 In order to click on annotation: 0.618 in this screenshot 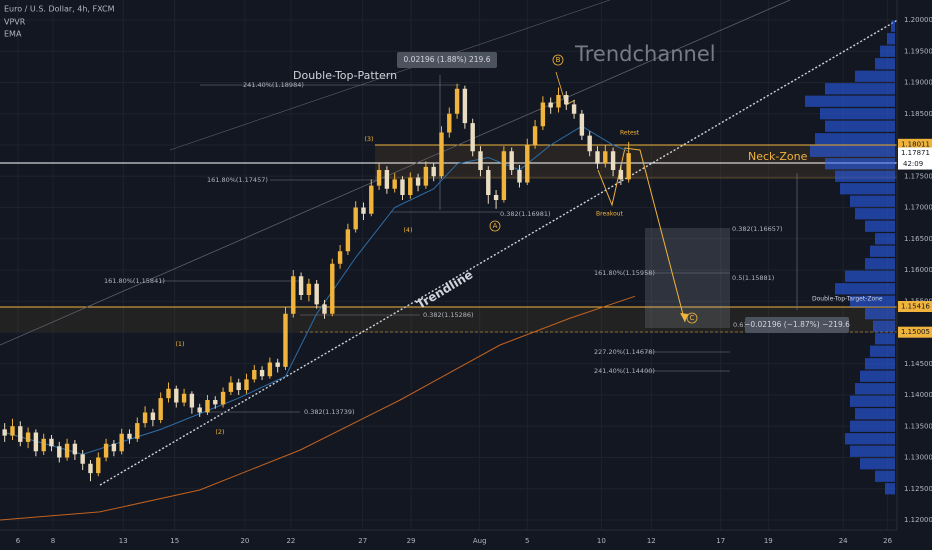, I will do `click(742, 325)`.